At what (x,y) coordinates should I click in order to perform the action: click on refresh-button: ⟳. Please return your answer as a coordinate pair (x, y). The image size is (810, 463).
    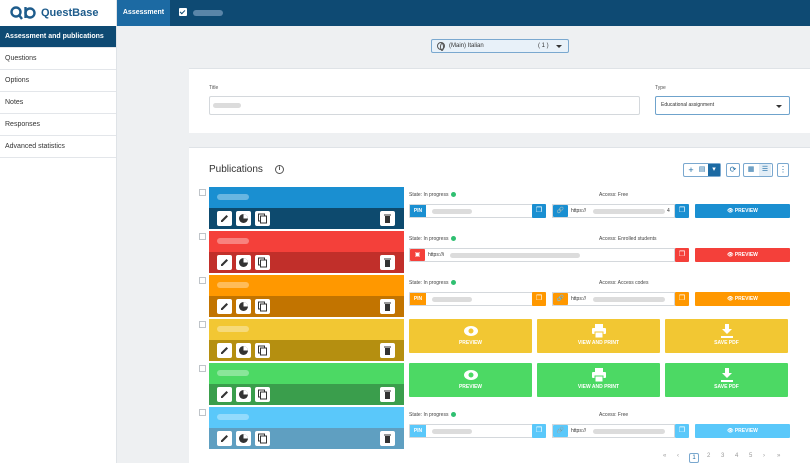
    Looking at the image, I should click on (733, 170).